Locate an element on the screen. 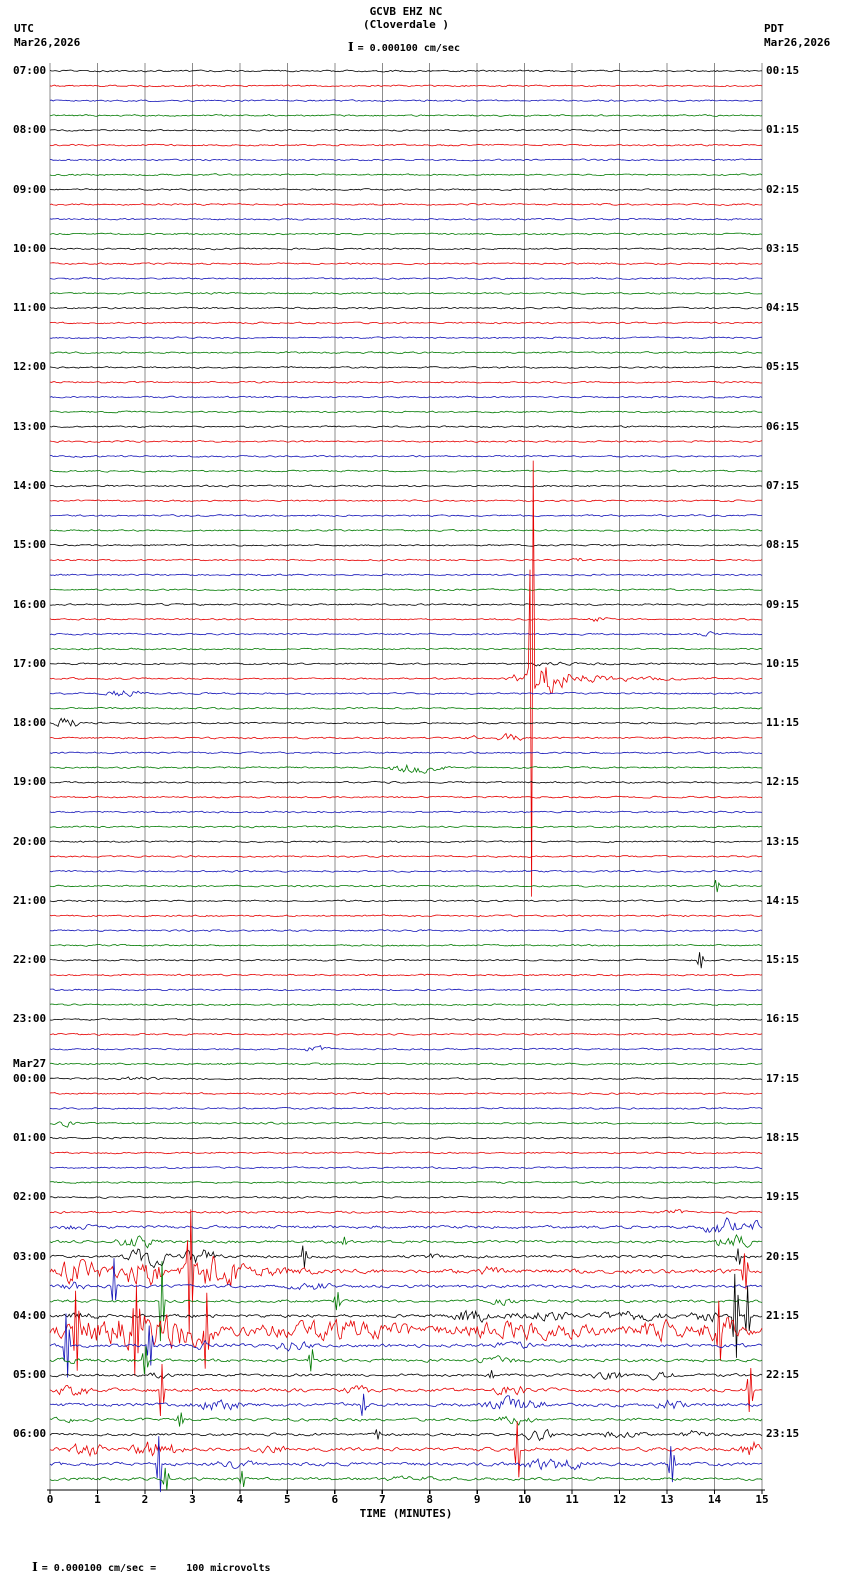  footnote-text: = 0.000100 cm/sec = 100 microvolts is located at coordinates (156, 1568).